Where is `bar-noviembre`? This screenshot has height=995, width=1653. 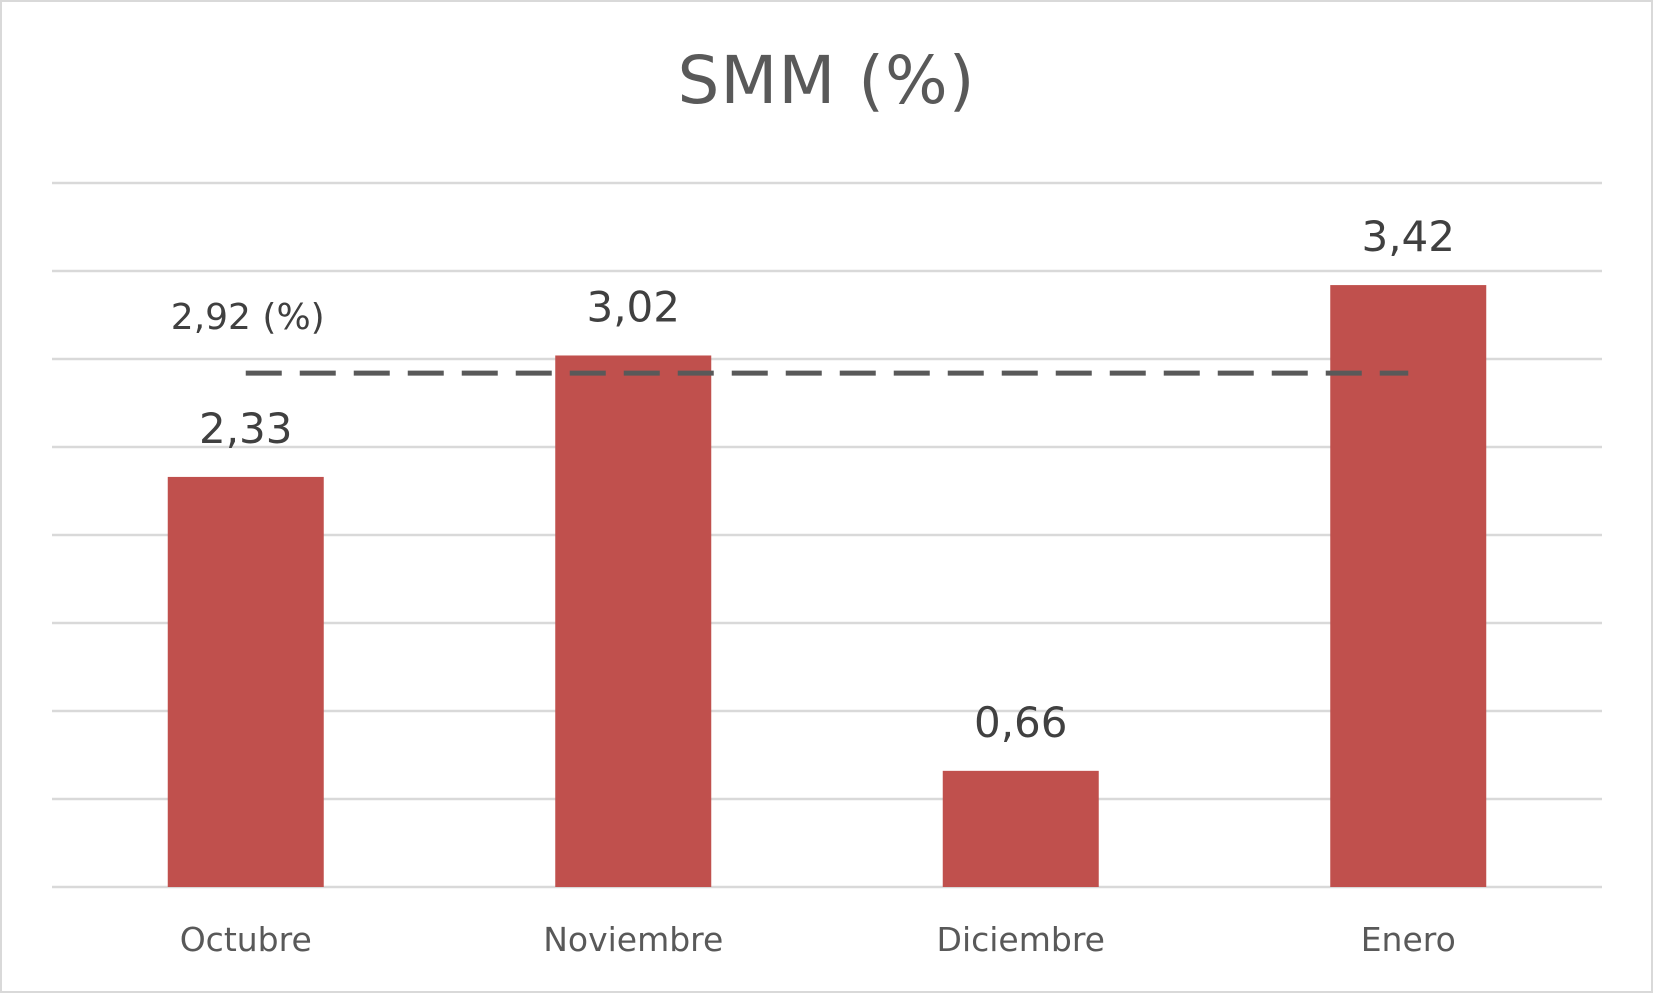
bar-noviembre is located at coordinates (633, 621).